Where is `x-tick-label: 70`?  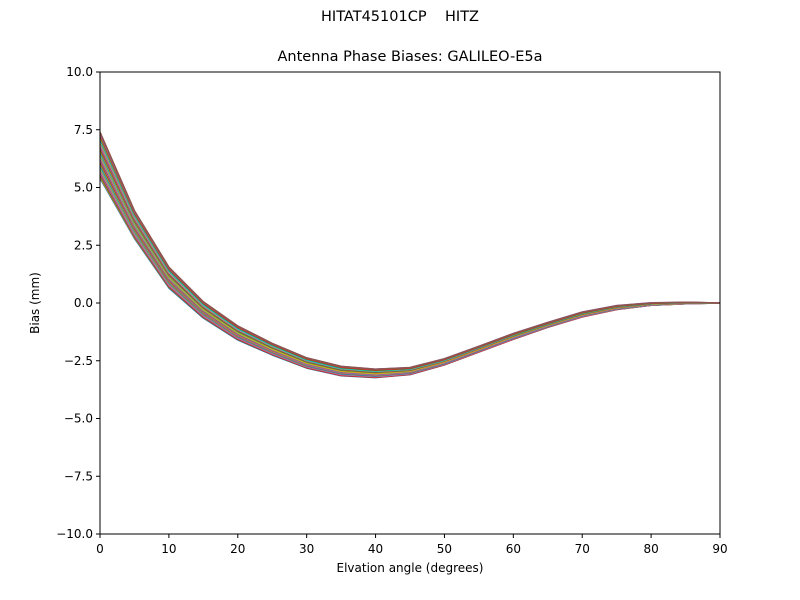
x-tick-label: 70 is located at coordinates (582, 549).